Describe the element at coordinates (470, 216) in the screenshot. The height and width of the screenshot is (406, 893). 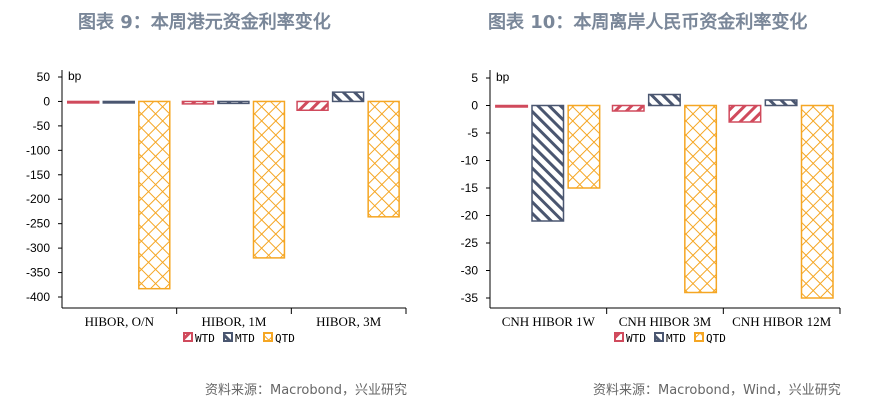
I see `y-tick-label: -20` at that location.